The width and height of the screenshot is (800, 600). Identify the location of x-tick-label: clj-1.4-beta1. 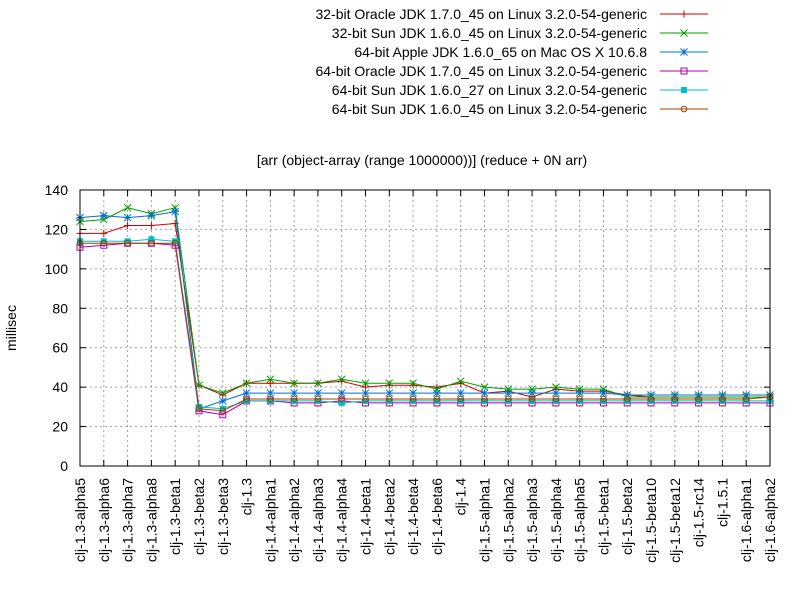
(366, 516).